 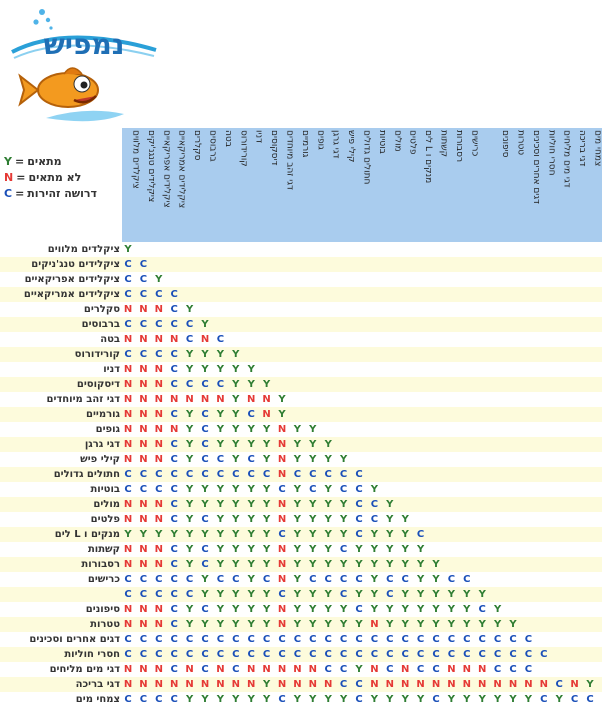 I want to click on table-row: קילי פיש N N N C Y C C Y C Y N Y Y Y Y, so click(x=301, y=459).